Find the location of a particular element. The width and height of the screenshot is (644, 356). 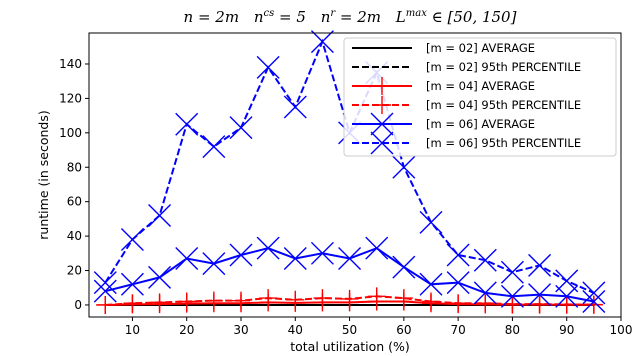

title-ncs-val: = 5 is located at coordinates (290, 17).